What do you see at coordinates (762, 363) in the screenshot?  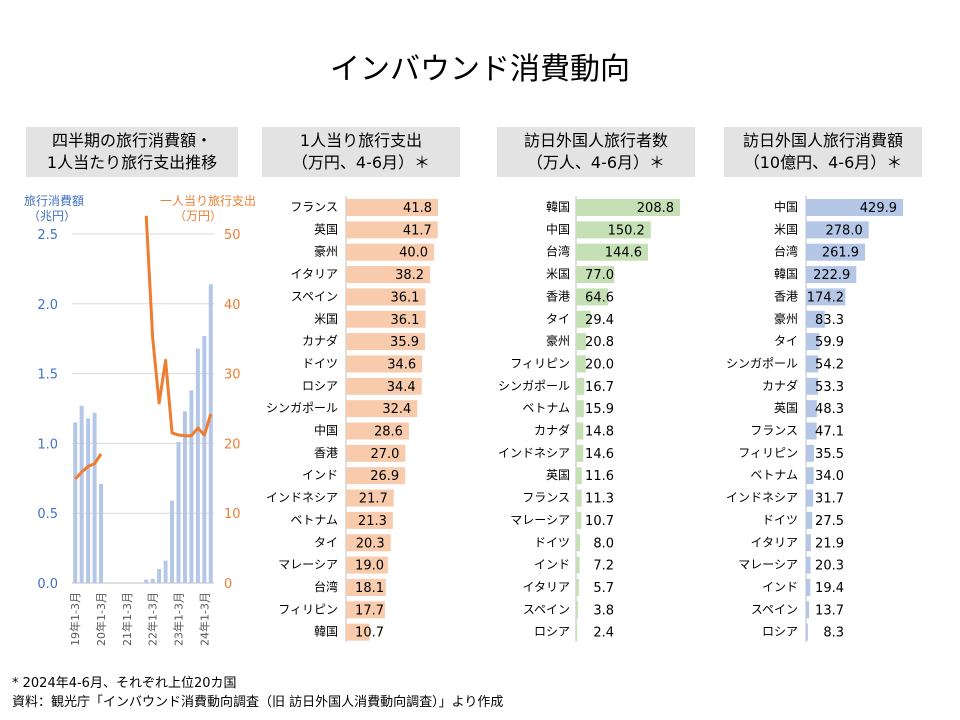 I see `category-label: シンガポール` at bounding box center [762, 363].